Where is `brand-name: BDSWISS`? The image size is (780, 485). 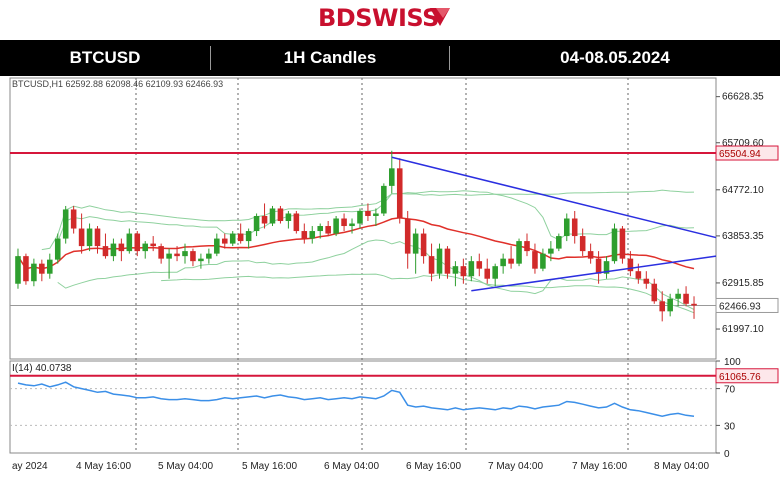
brand-name: BDSWISS is located at coordinates (378, 18).